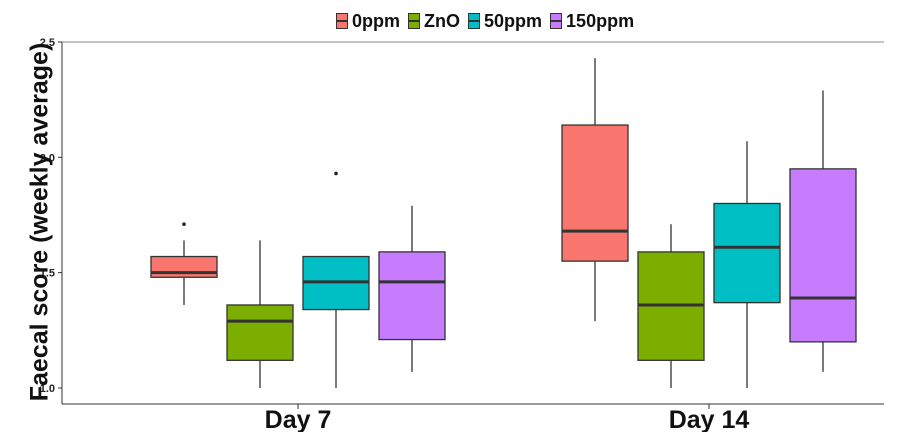 Image resolution: width=899 pixels, height=432 pixels. What do you see at coordinates (442, 20) in the screenshot?
I see `legend-label: ZnO` at bounding box center [442, 20].